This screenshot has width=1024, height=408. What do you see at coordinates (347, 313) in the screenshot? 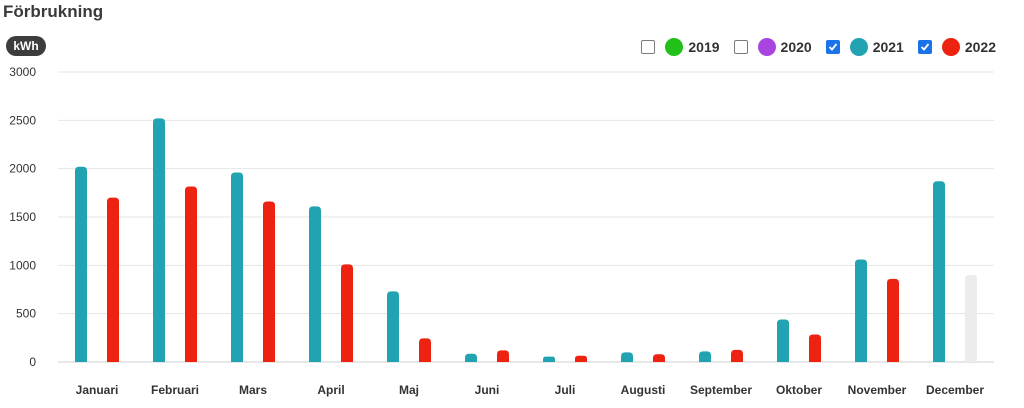
I see `bar-2022-april` at bounding box center [347, 313].